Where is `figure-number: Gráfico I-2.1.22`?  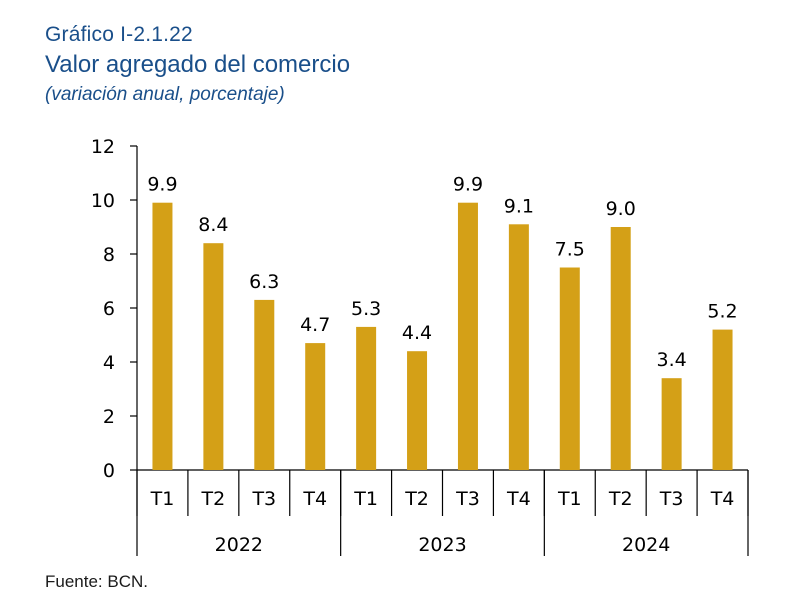 figure-number: Gráfico I-2.1.22 is located at coordinates (119, 34).